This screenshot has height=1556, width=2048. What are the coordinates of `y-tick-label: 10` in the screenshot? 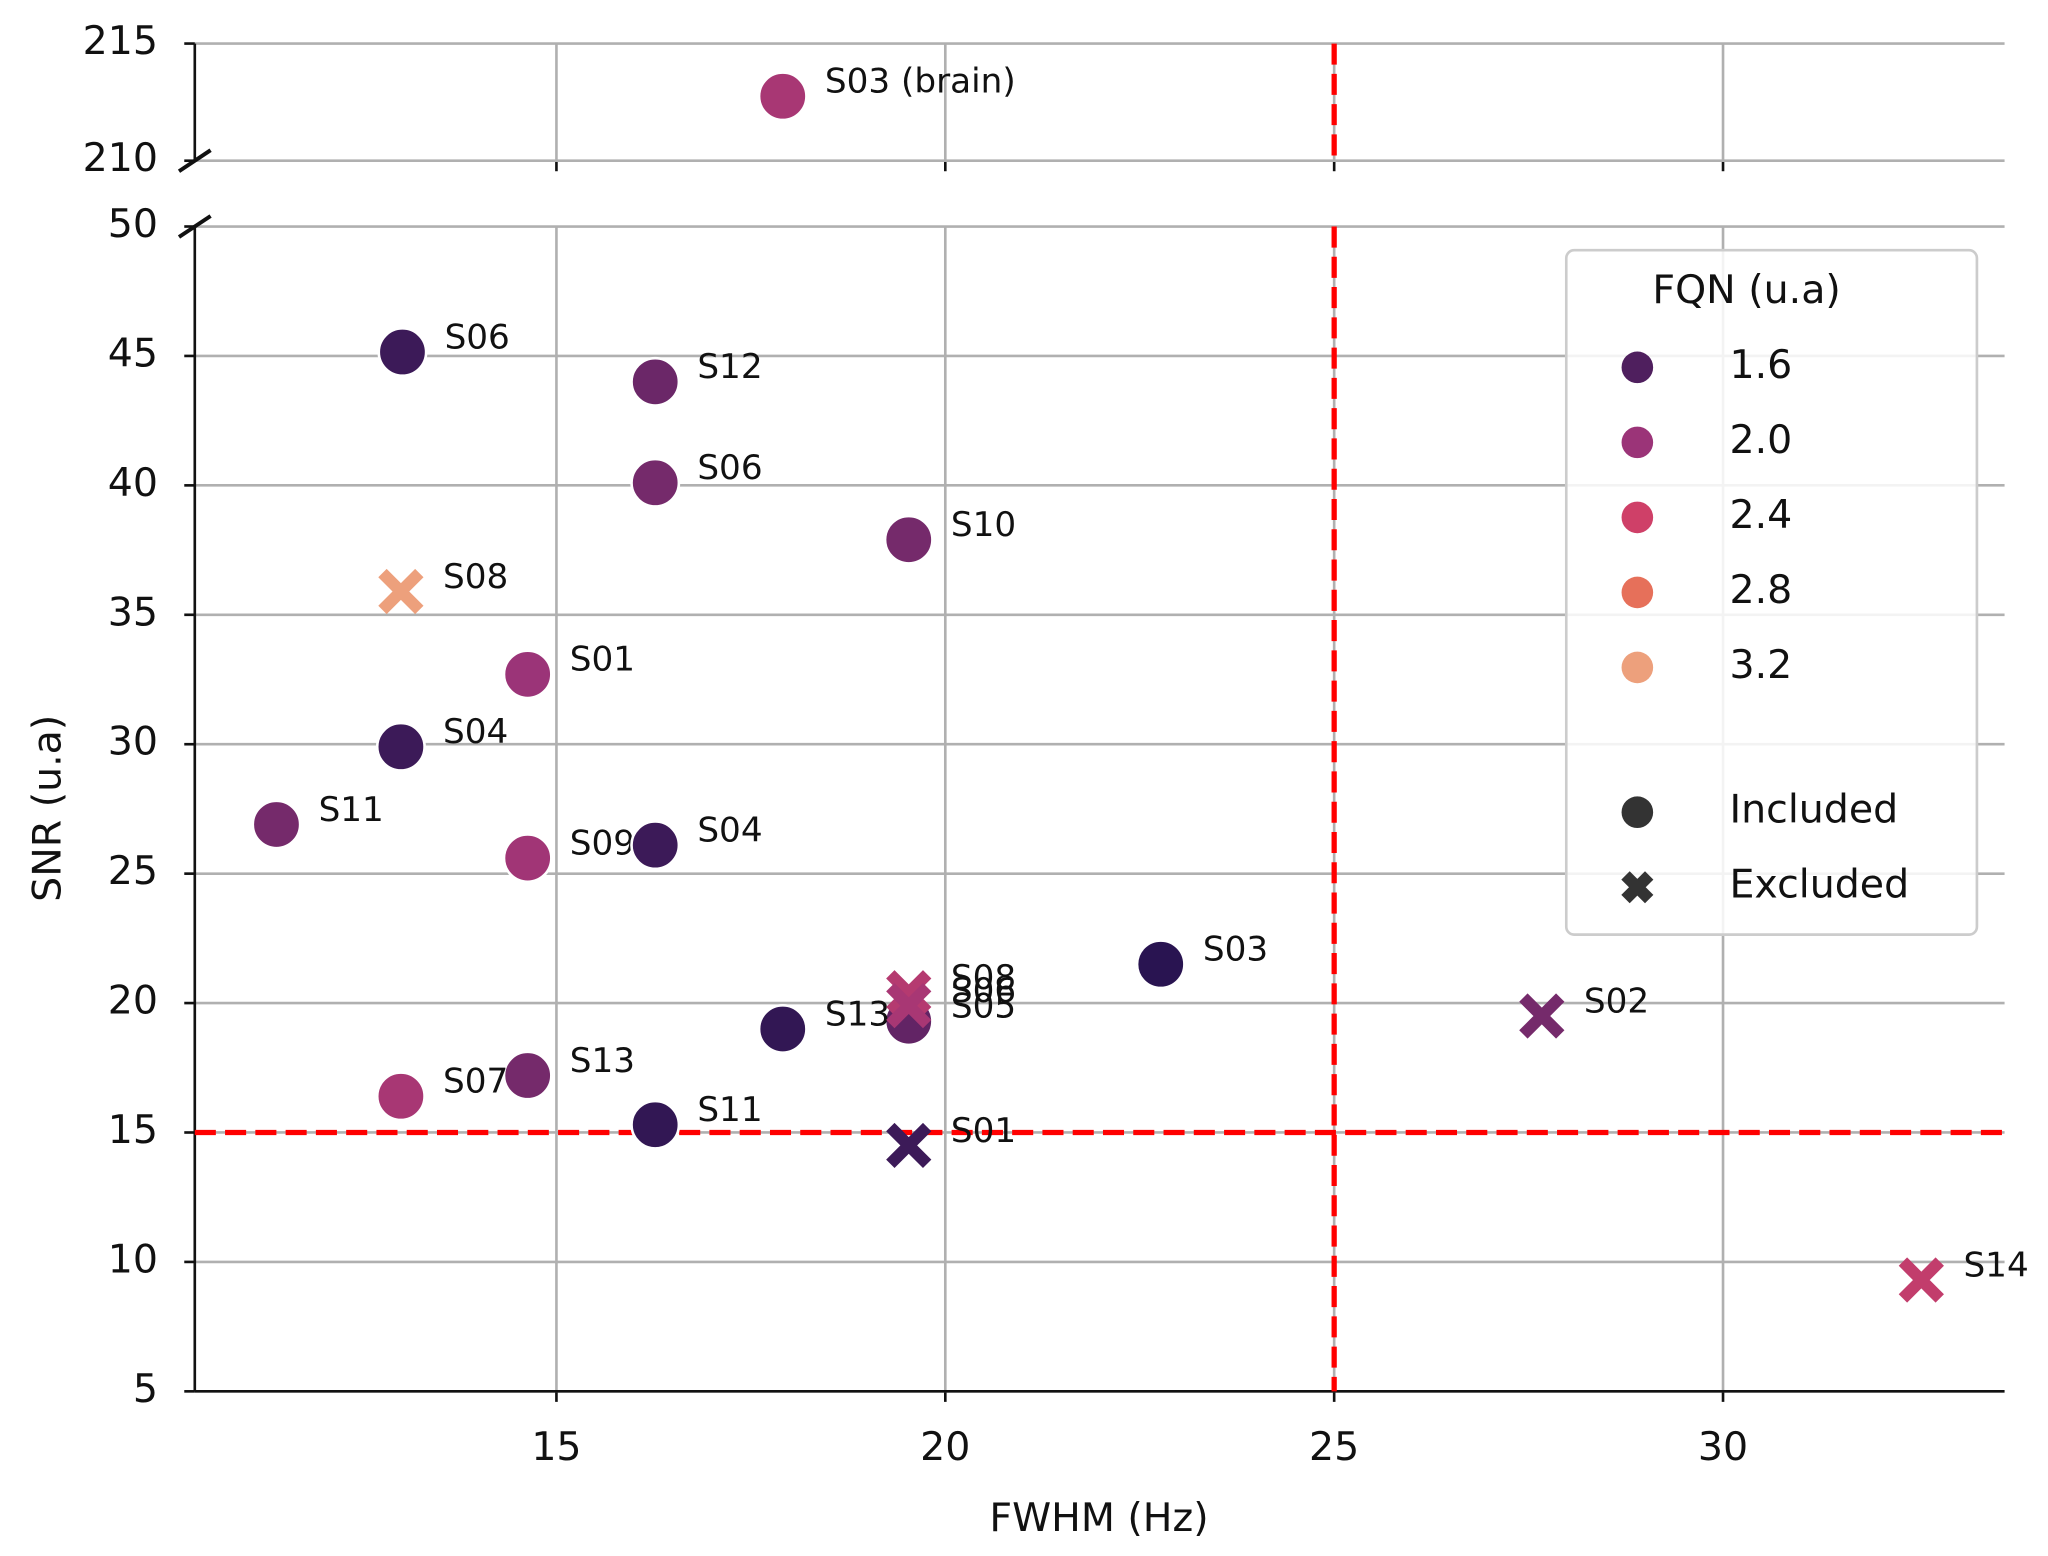 It's located at (133, 1259).